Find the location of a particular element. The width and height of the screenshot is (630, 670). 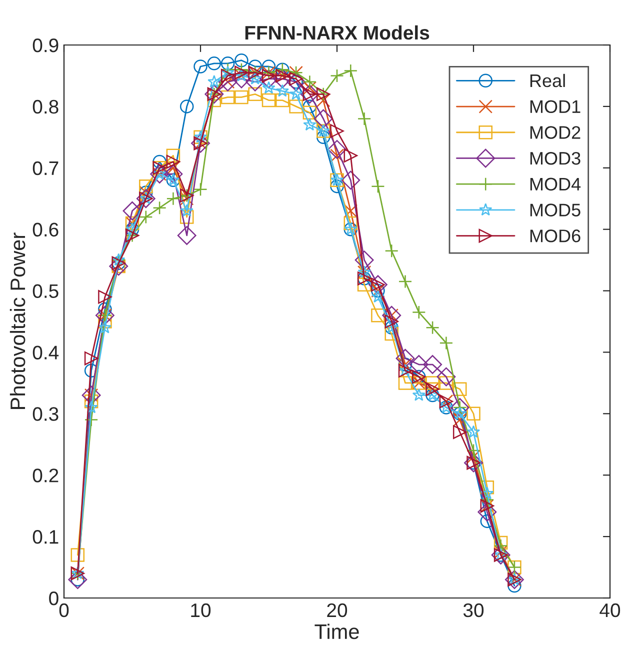

y-tick-label: 0.4 is located at coordinates (45, 353).